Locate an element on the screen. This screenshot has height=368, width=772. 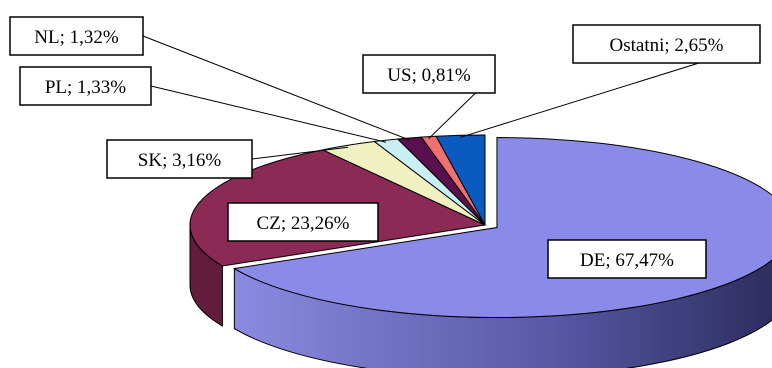
data-label-nl: NL; 1,32% is located at coordinates (76, 36).